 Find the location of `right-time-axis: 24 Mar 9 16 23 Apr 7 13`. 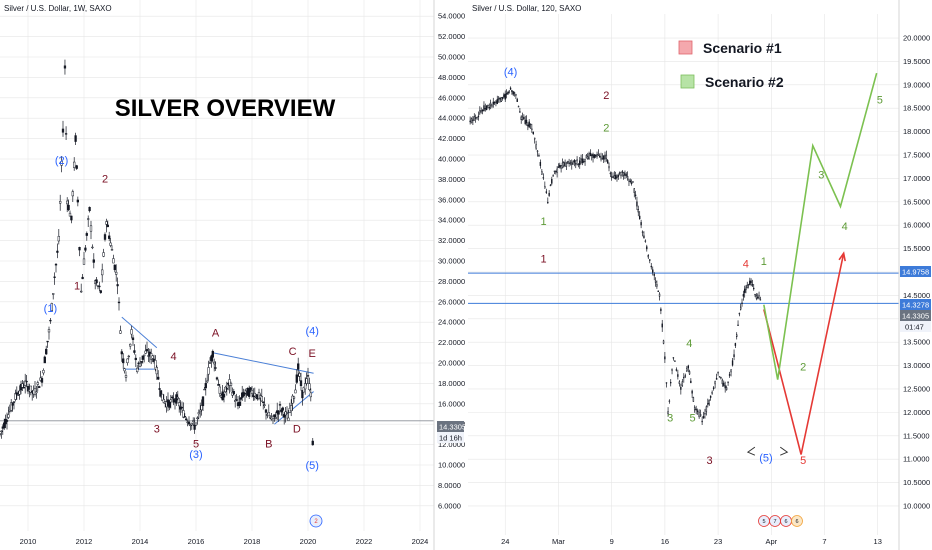

right-time-axis: 24 Mar 9 16 23 Apr 7 13 is located at coordinates (691, 541).